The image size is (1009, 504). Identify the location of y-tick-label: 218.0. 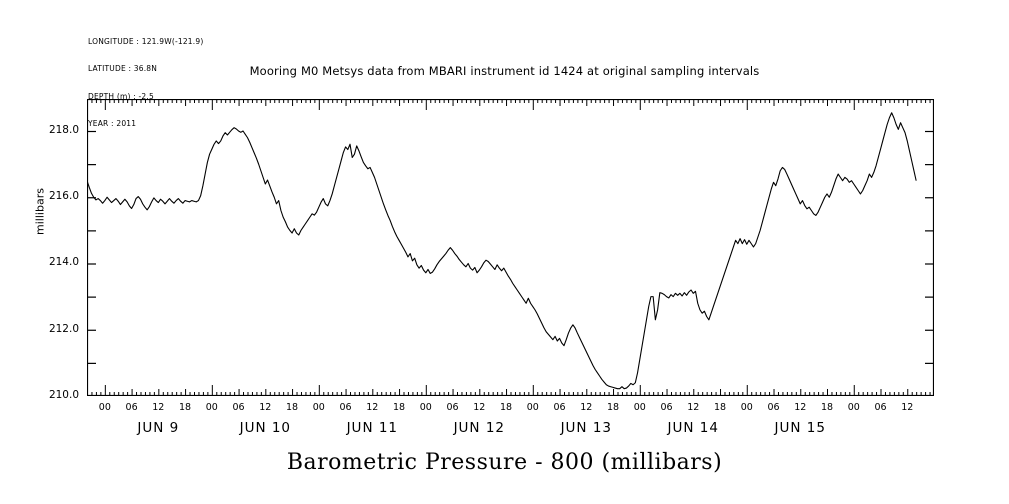
(63, 129).